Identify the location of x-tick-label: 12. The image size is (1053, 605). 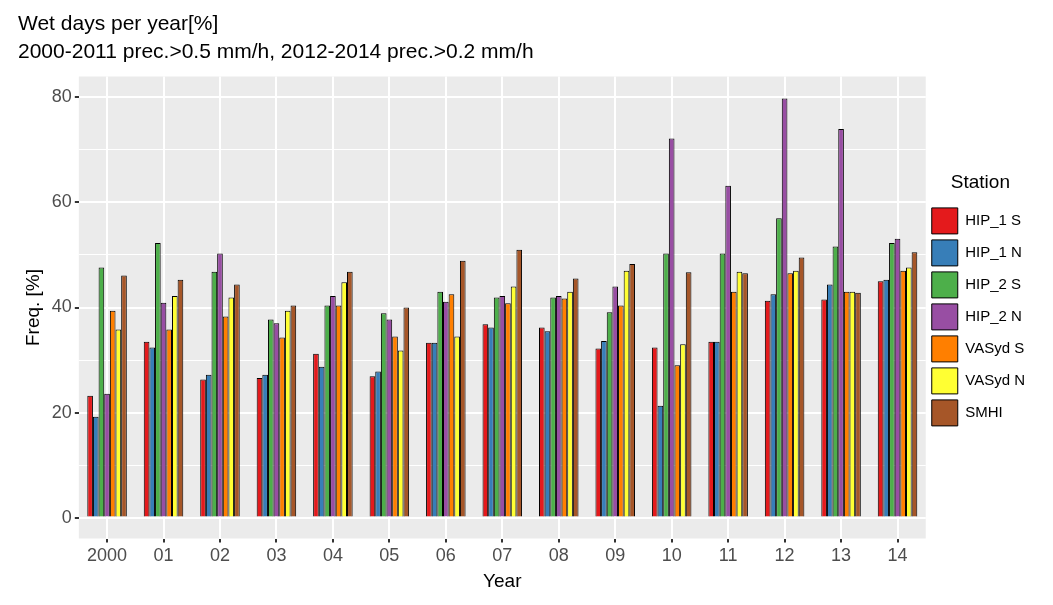
(784, 555).